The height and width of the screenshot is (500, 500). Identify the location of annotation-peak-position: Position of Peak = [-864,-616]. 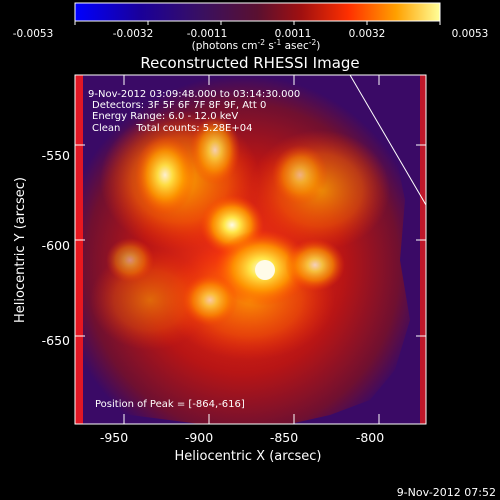
(170, 404).